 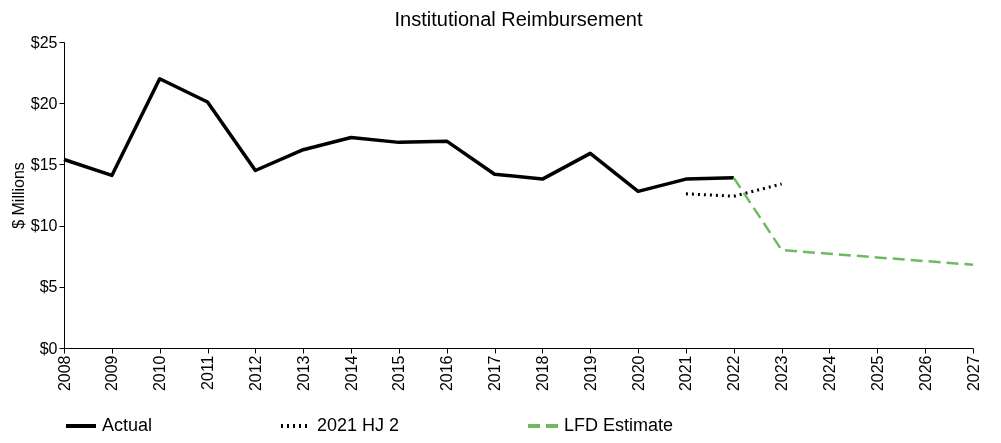 What do you see at coordinates (495, 373) in the screenshot?
I see `x-tick-label: 2017` at bounding box center [495, 373].